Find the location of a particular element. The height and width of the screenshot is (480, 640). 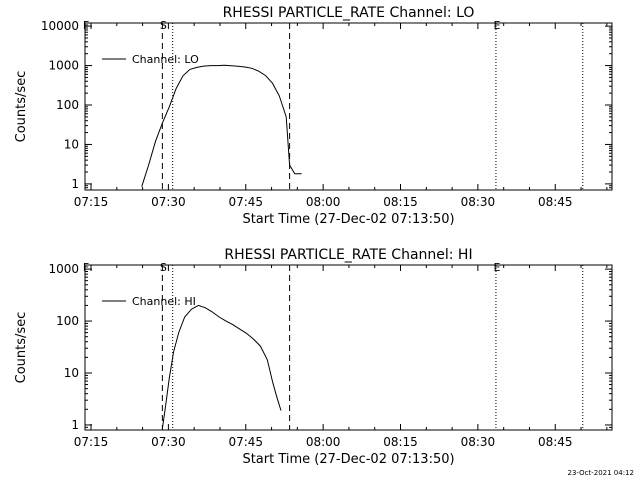

legend-label: Channel: LO is located at coordinates (165, 59).